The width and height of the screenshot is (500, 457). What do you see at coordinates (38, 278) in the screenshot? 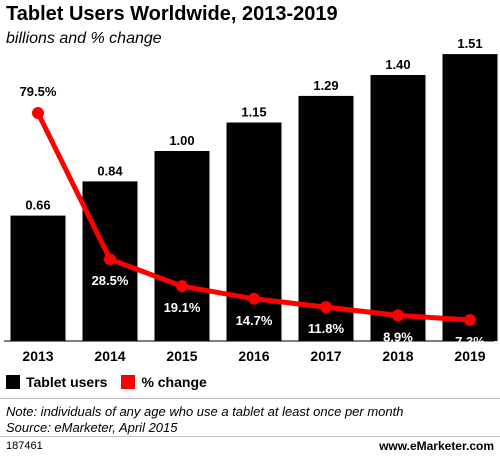
I see `bar-2013` at bounding box center [38, 278].